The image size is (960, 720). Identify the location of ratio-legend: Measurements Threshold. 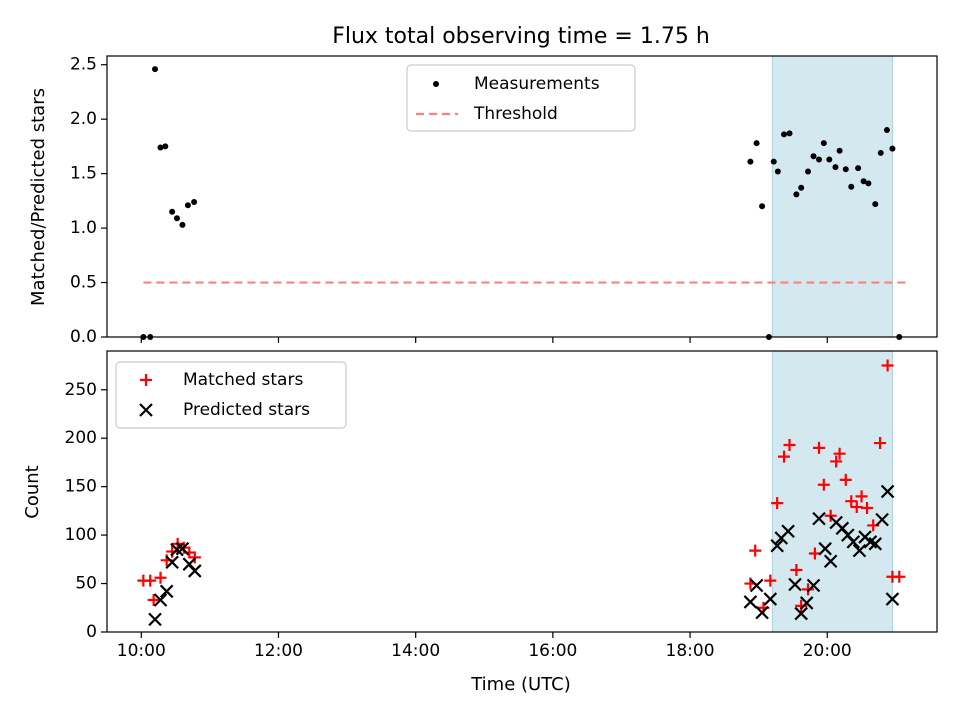
(521, 98).